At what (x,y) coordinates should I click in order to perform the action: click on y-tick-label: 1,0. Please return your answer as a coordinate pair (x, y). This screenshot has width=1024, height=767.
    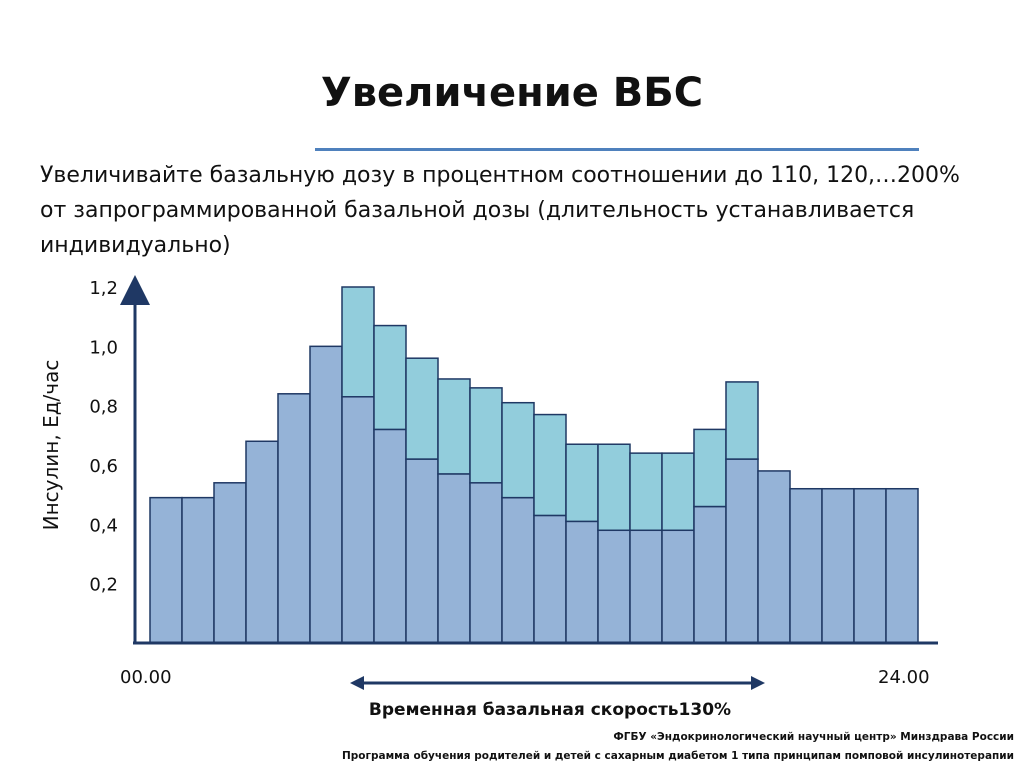
    Looking at the image, I should click on (103, 347).